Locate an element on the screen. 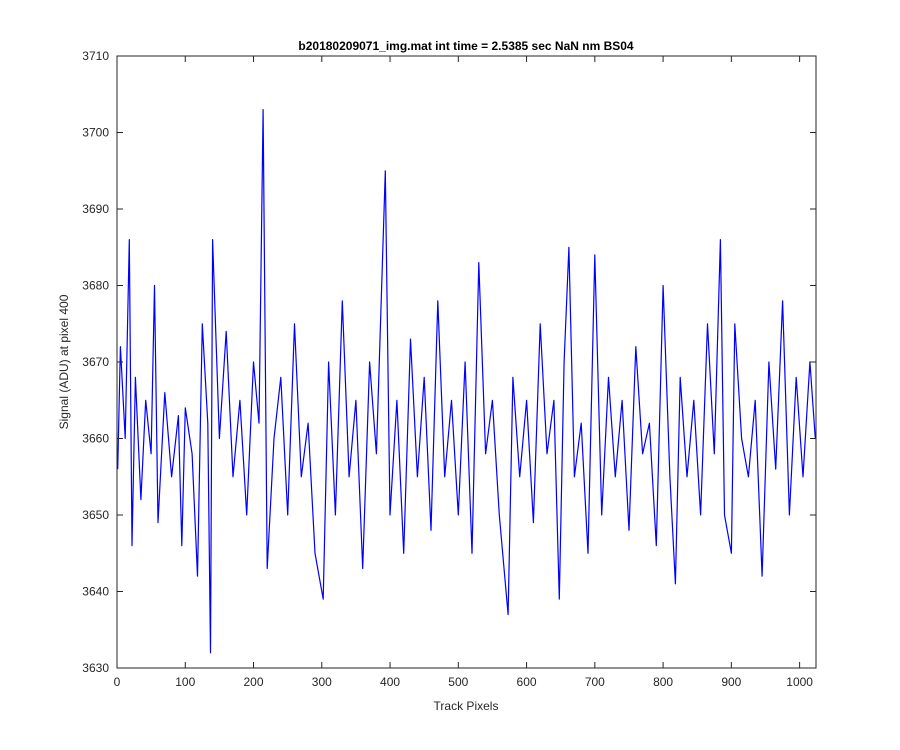  y-tick-label: 3670 is located at coordinates (95, 362).